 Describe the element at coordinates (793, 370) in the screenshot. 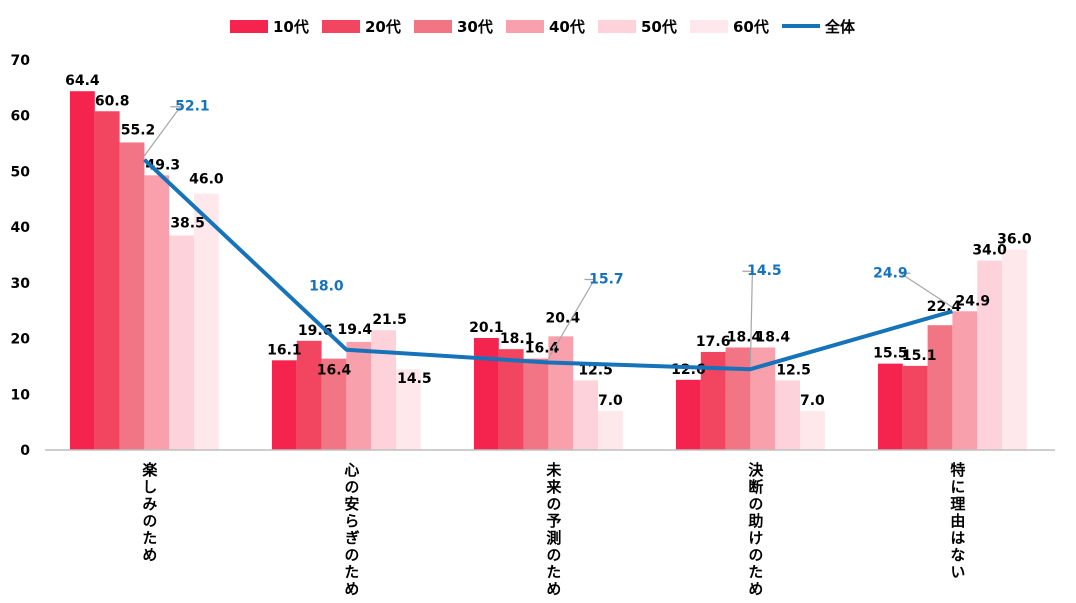

I see `bar-value-label: 12.5` at that location.